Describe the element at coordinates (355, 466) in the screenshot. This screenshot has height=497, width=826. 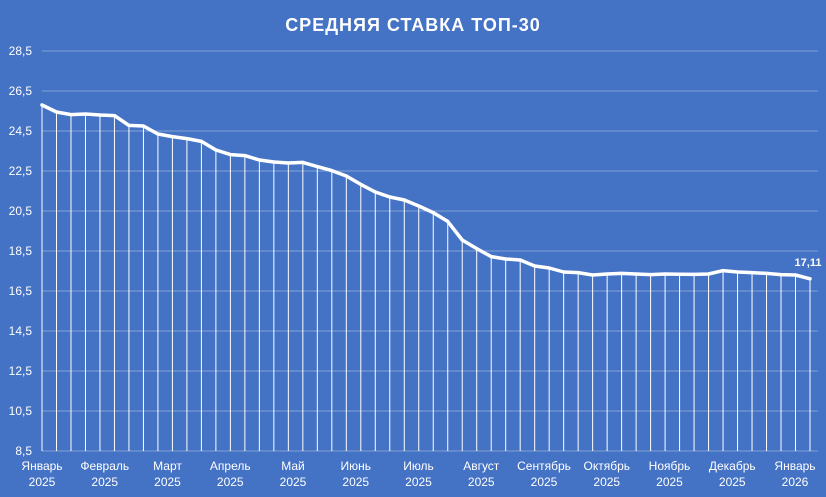
I see `x-tick-month: Июнь` at that location.